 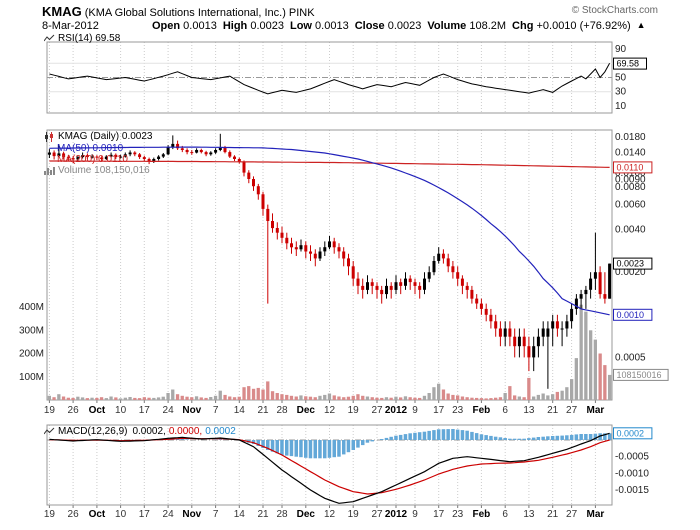 I want to click on svg-text: -0.0010, so click(x=632, y=473).